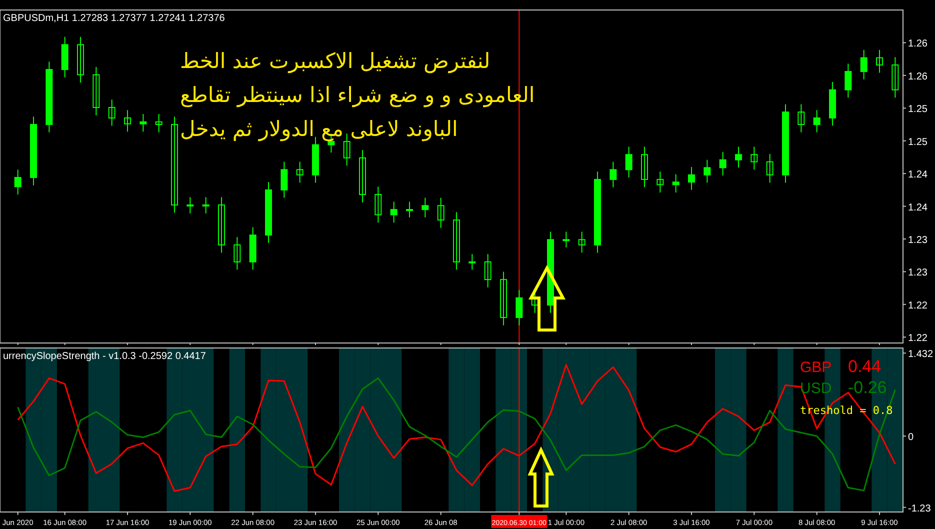 Image resolution: width=935 pixels, height=529 pixels. What do you see at coordinates (921, 354) in the screenshot?
I see `y-tick-label: 1.432` at bounding box center [921, 354].